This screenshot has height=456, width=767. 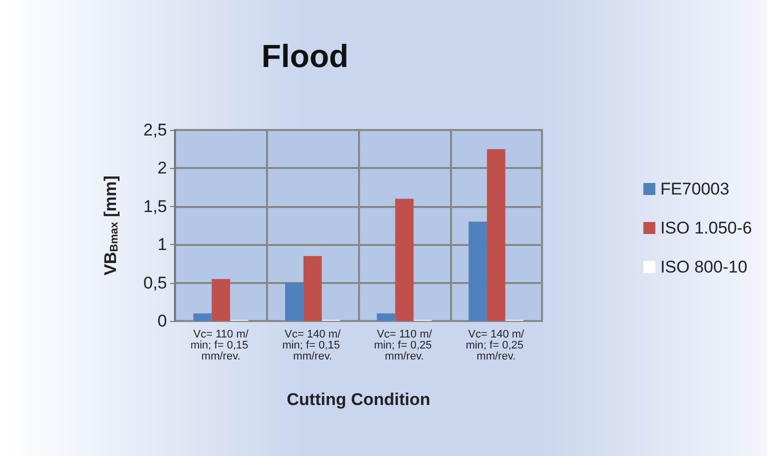 I want to click on x-axis-title: Cutting Condition, so click(x=358, y=399).